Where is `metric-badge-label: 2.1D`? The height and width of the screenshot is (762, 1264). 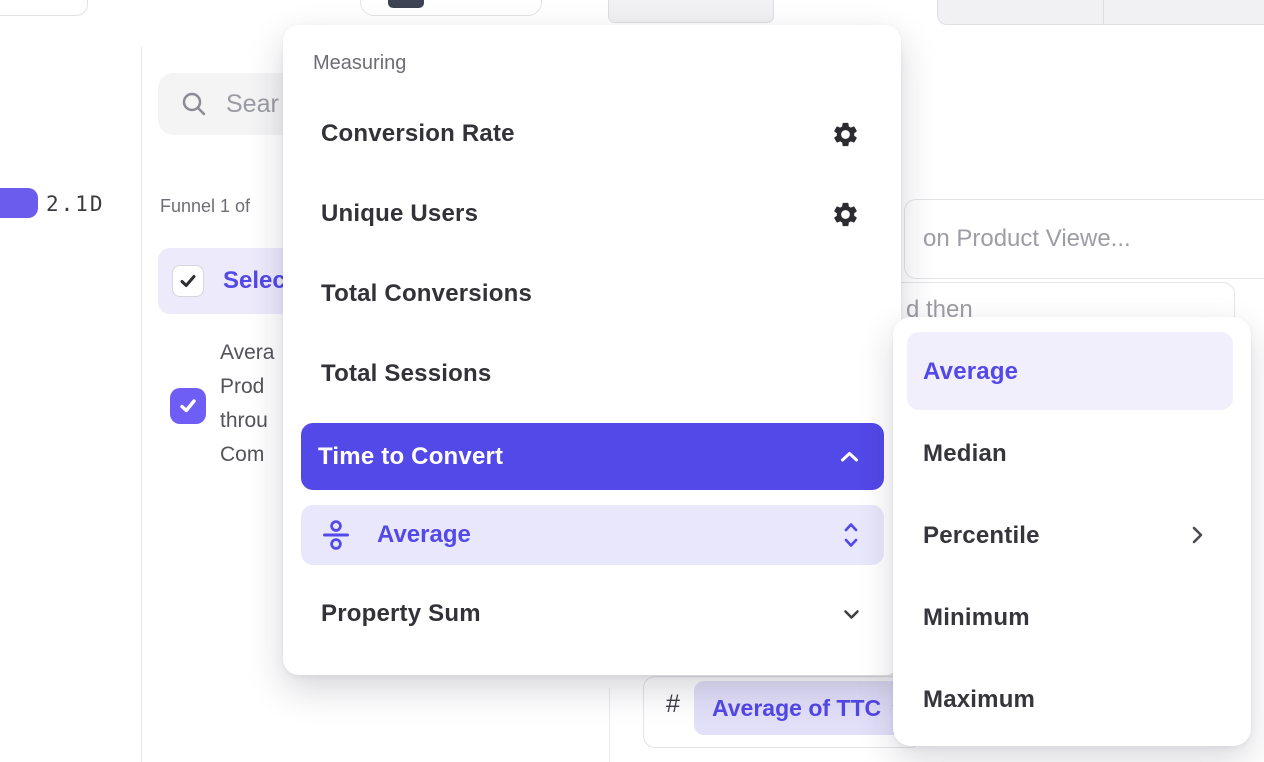
metric-badge-label: 2.1D is located at coordinates (75, 204).